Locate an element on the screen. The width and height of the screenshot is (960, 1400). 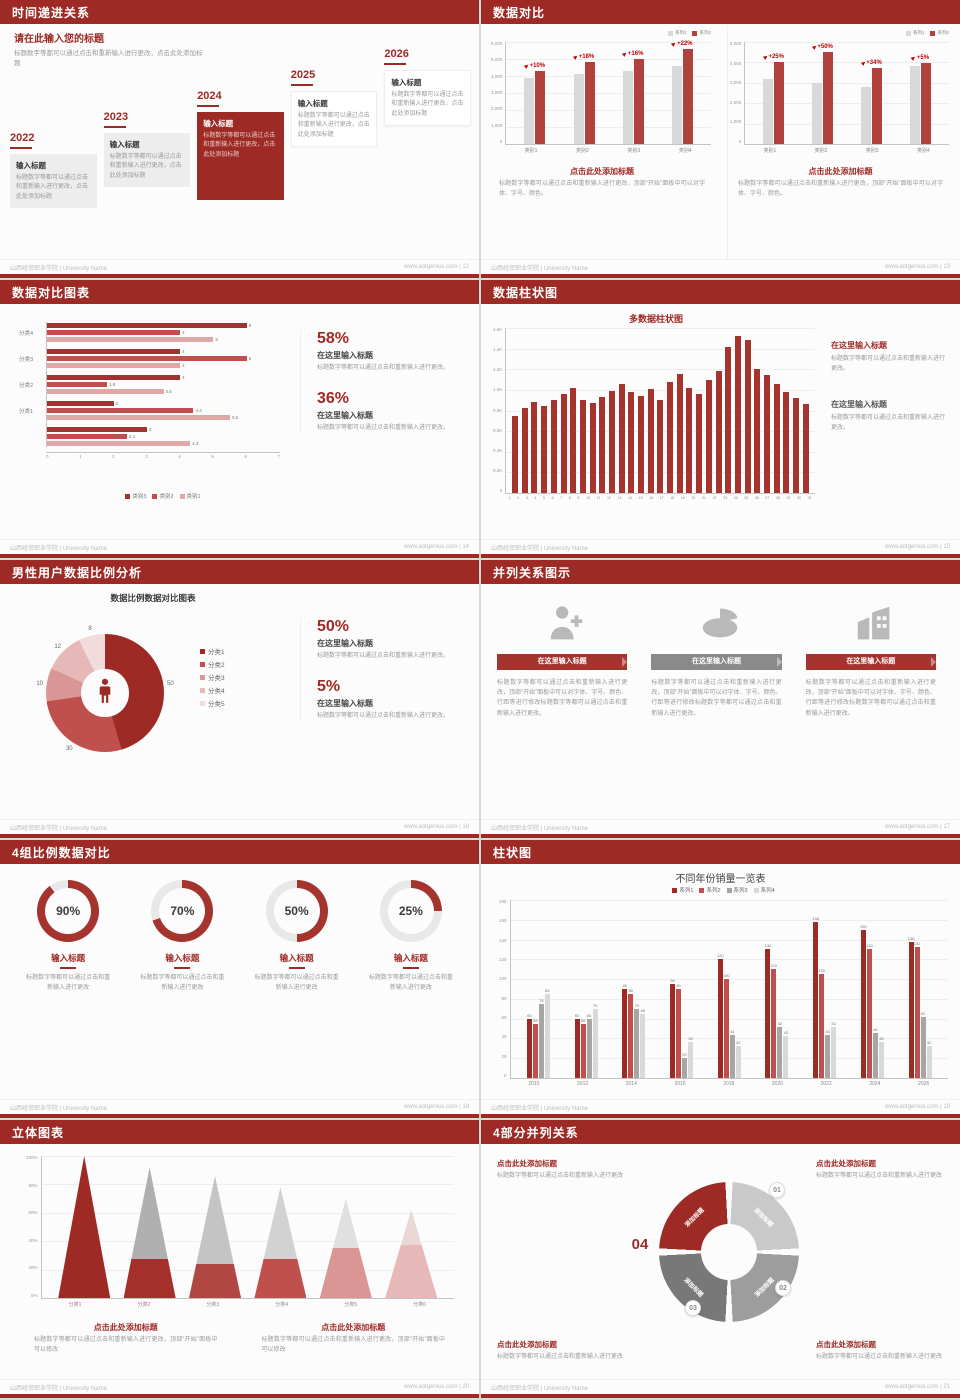
ratio-card: 70% 输入标题 标题数字等都可以通过点击和重新输入进行更改 is located at coordinates (182, 937).